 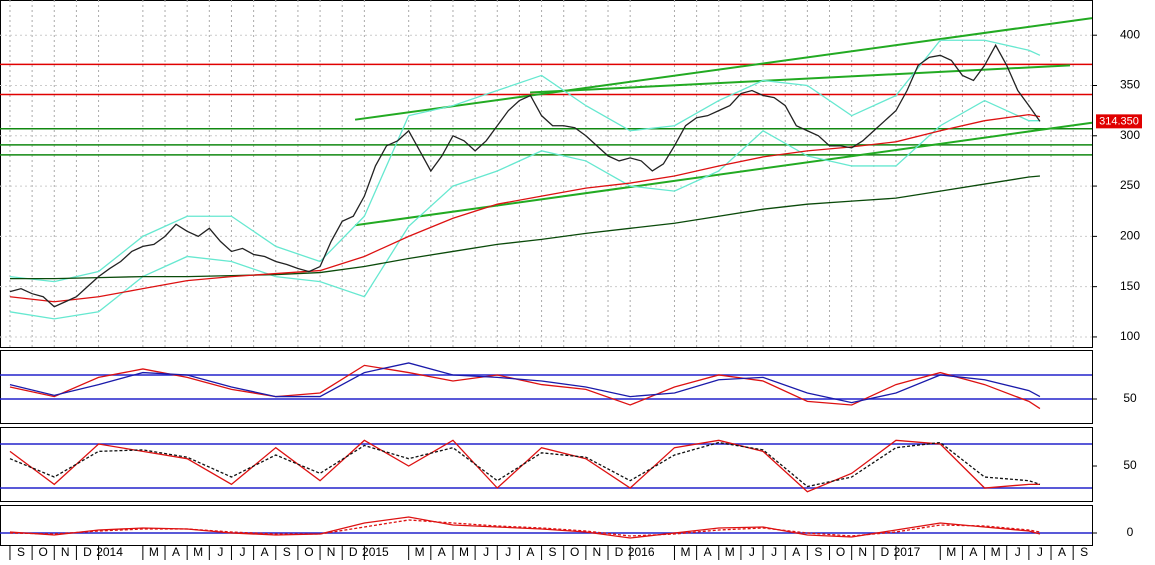 I want to click on x-tick-label: 2017, so click(x=907, y=552).